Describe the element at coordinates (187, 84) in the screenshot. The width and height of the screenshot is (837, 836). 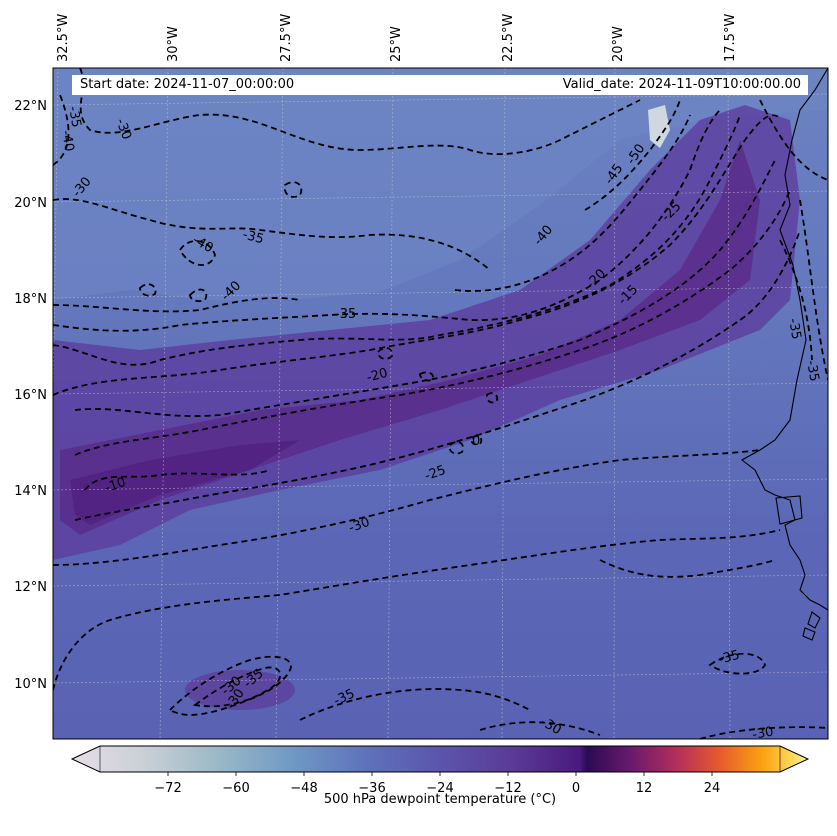
I see `start-date-label: Start date: 2024-11-07_00:00:00` at that location.